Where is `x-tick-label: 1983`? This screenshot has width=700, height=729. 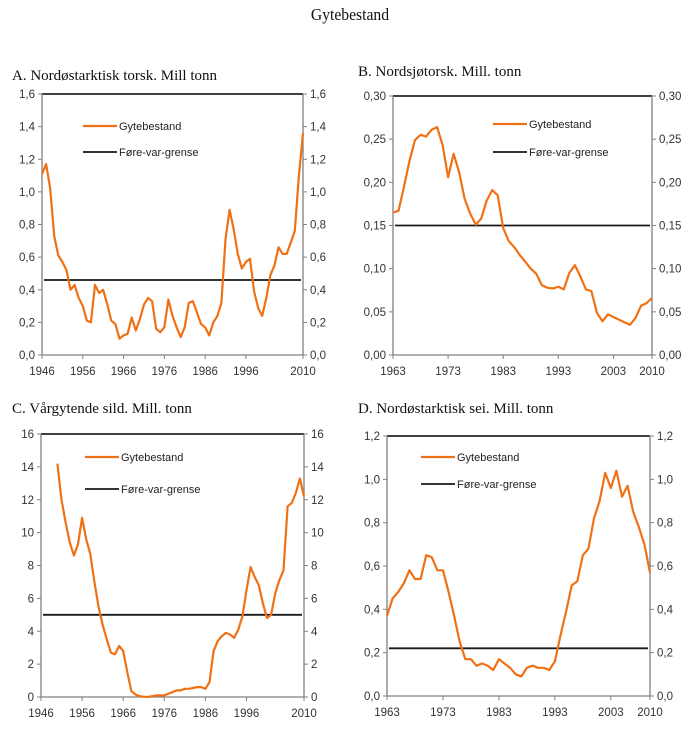
x-tick-label: 1983 is located at coordinates (503, 372).